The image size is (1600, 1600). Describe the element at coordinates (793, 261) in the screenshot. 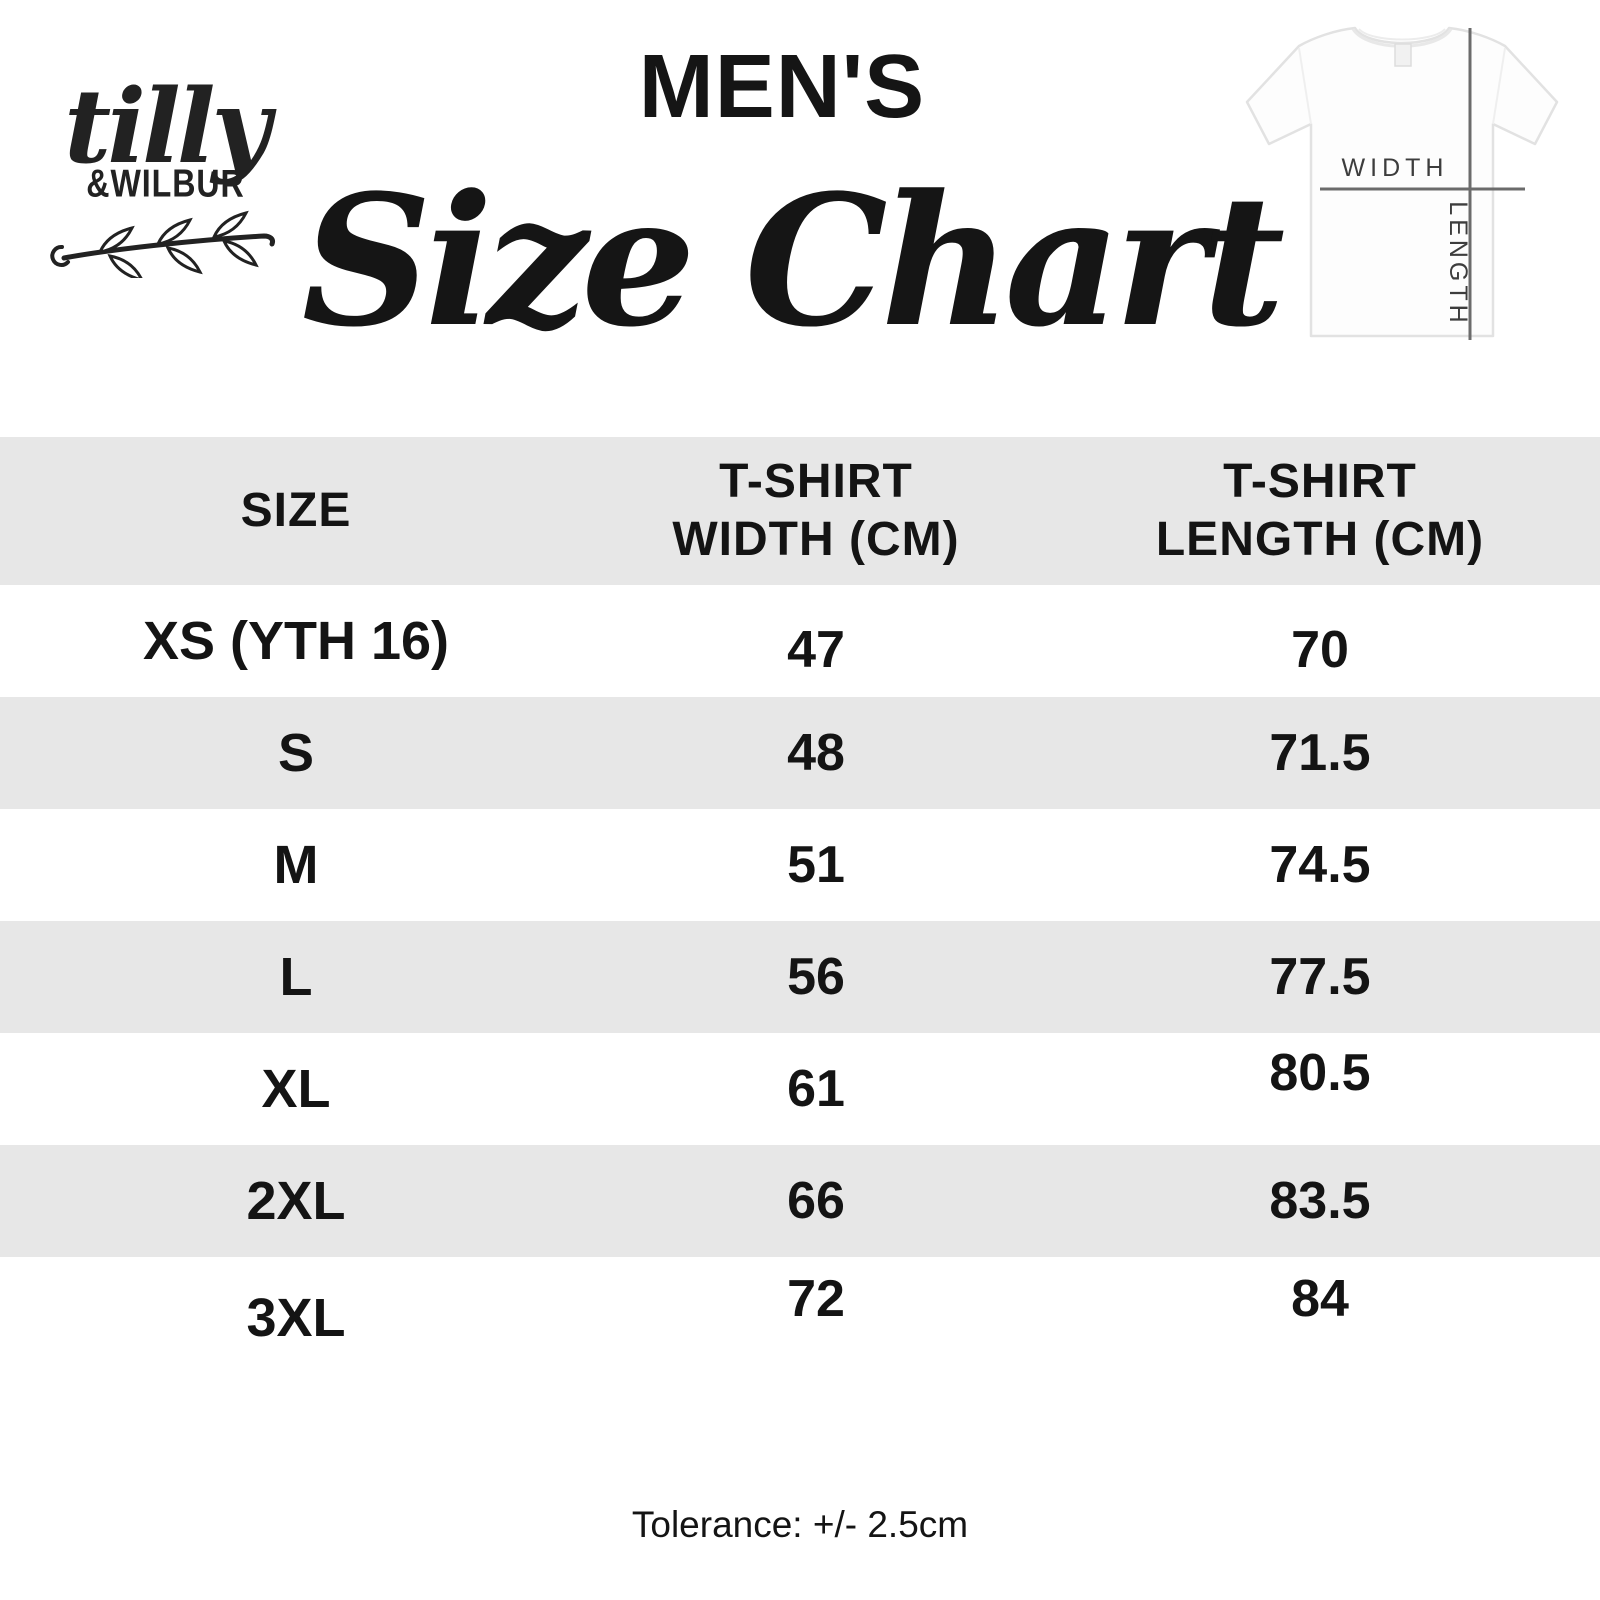

I see `page-title: Size Chart` at that location.